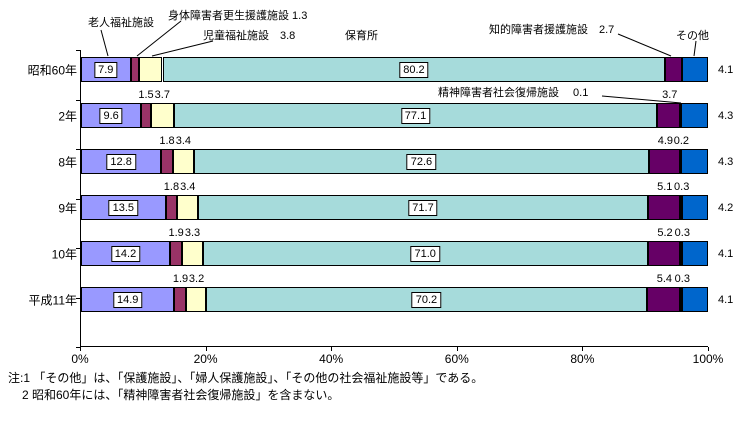  Describe the element at coordinates (205, 359) in the screenshot. I see `x-tick-label: 20%` at that location.